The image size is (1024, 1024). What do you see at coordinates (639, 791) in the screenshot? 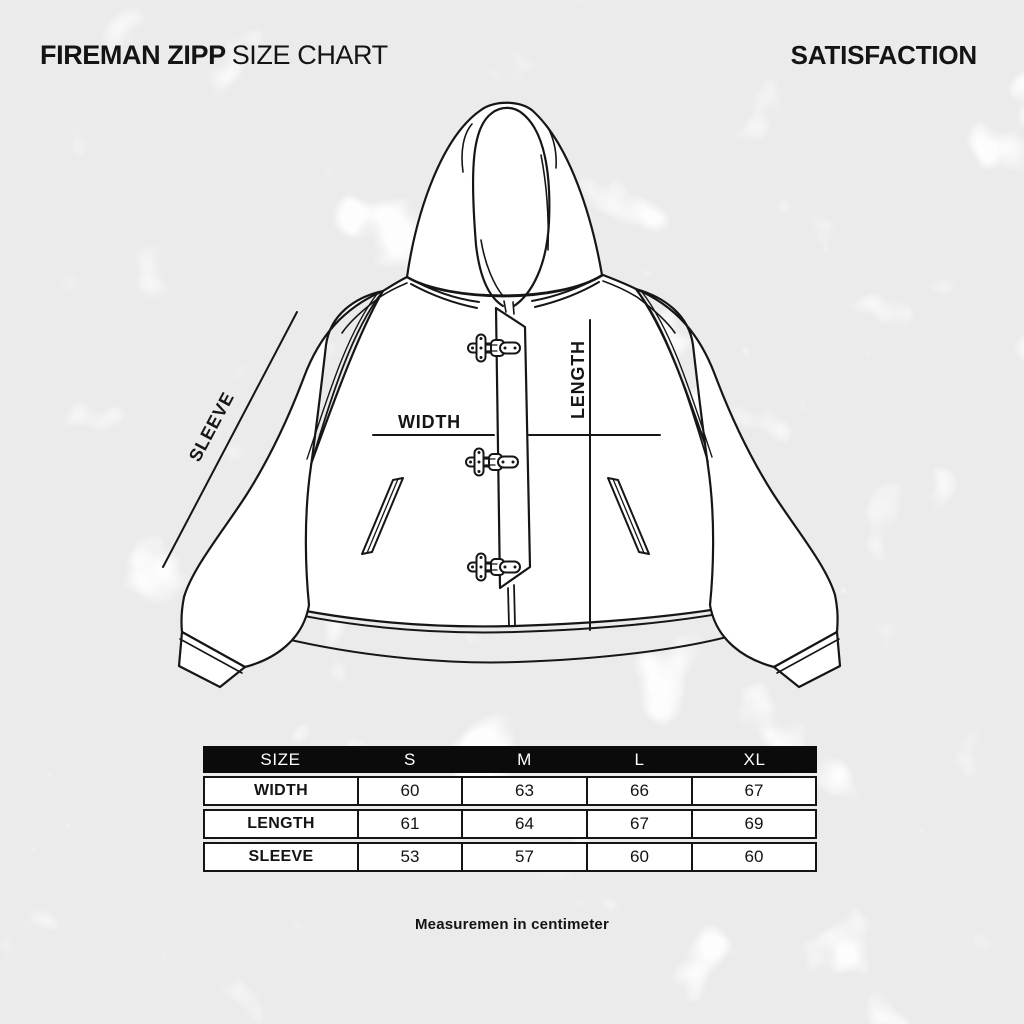
I see `width-l-value: 66` at bounding box center [639, 791].